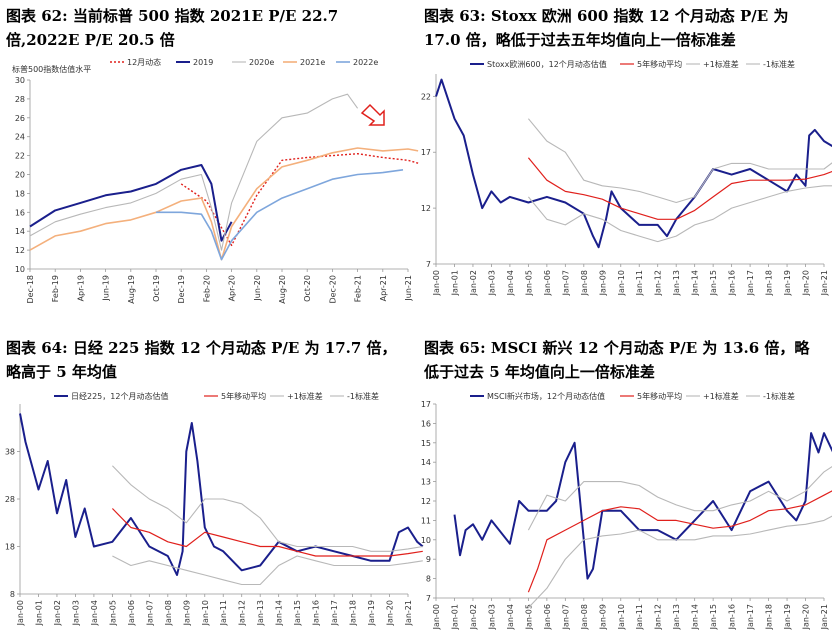 The height and width of the screenshot is (641, 832). Describe the element at coordinates (428, 598) in the screenshot. I see `y-tick-label: 7` at that location.